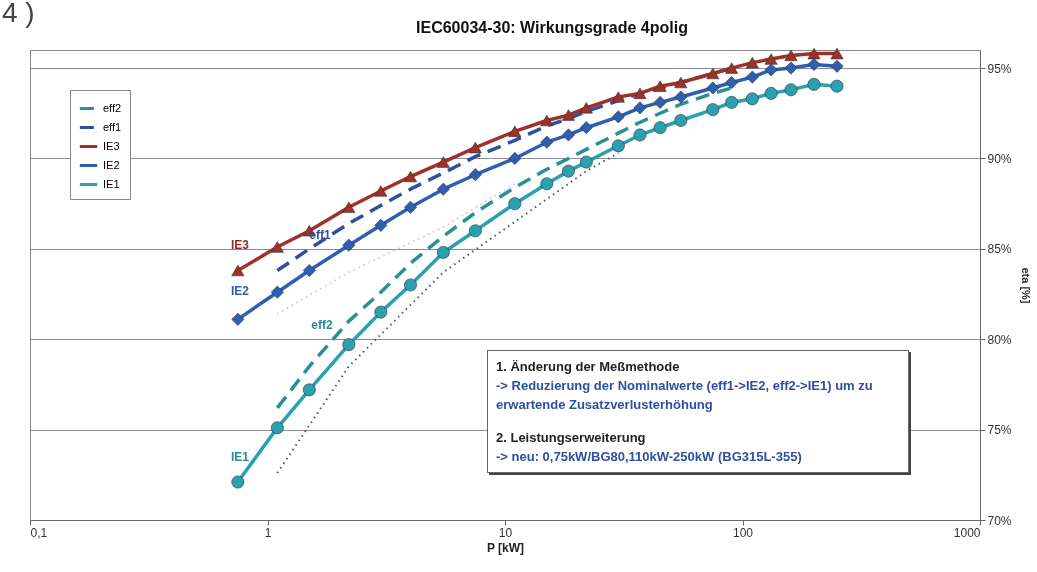 This screenshot has width=1037, height=572. What do you see at coordinates (111, 183) in the screenshot?
I see `legend-label: IE1` at bounding box center [111, 183].